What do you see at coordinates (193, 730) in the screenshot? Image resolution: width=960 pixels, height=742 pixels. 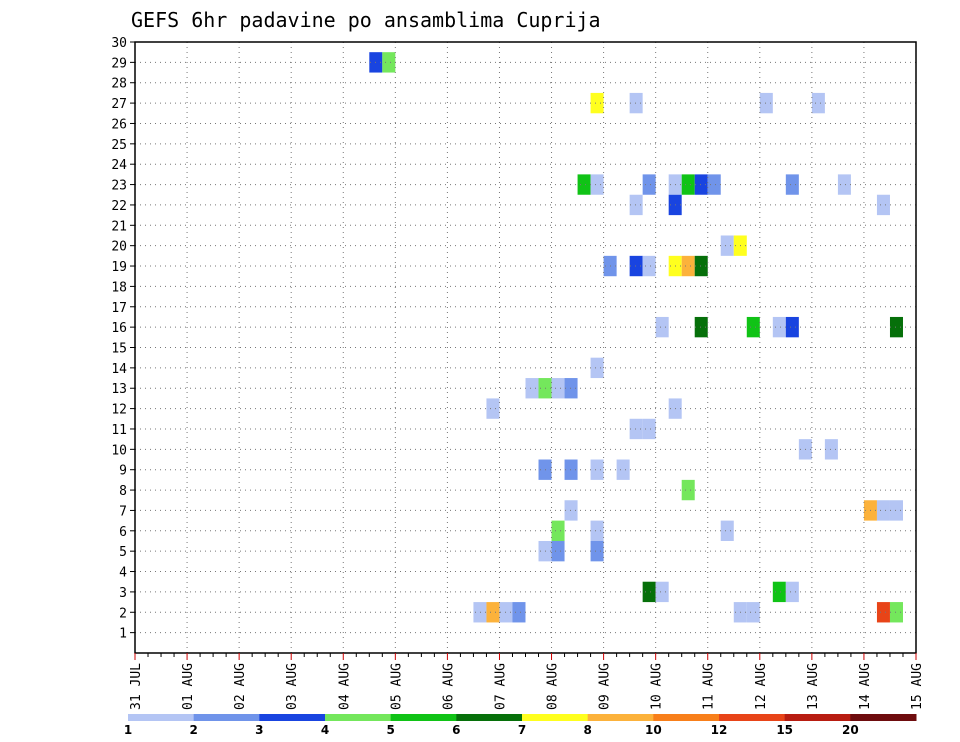 I see `colorbar-level-label: 2` at bounding box center [193, 730].